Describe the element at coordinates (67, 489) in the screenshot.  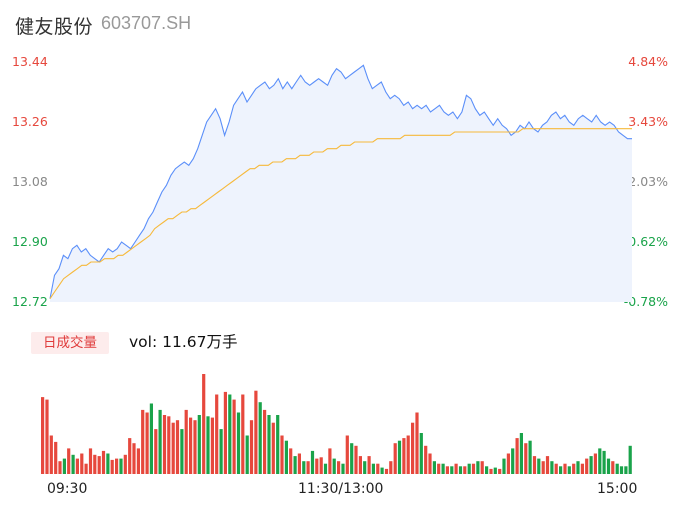
I see `x-tick-label-start: 09:30` at that location.